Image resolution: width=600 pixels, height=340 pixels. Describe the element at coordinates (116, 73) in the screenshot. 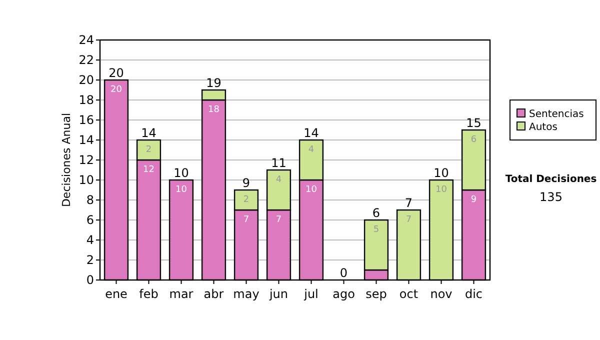

I see `total-label: 20` at that location.